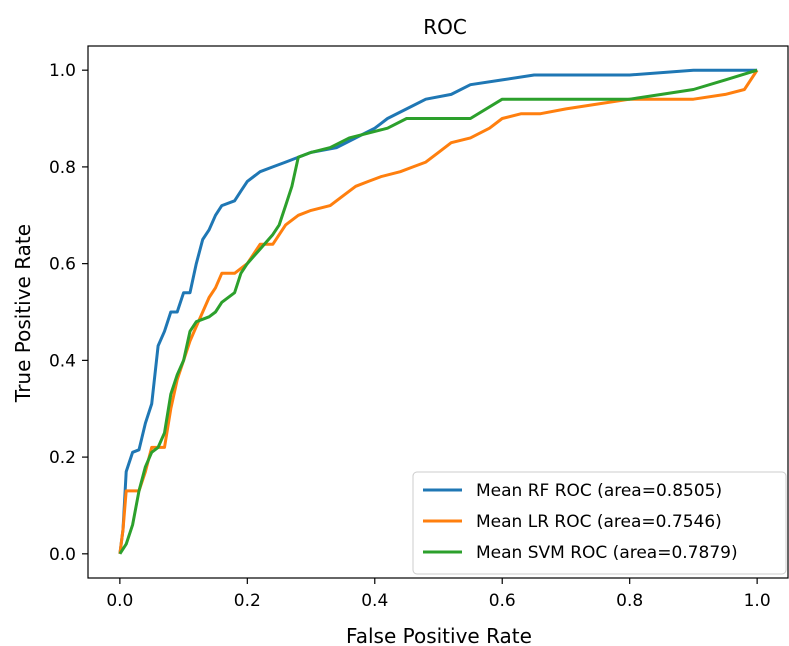  Describe the element at coordinates (119, 601) in the screenshot. I see `x-tick-label: 0.0` at that location.